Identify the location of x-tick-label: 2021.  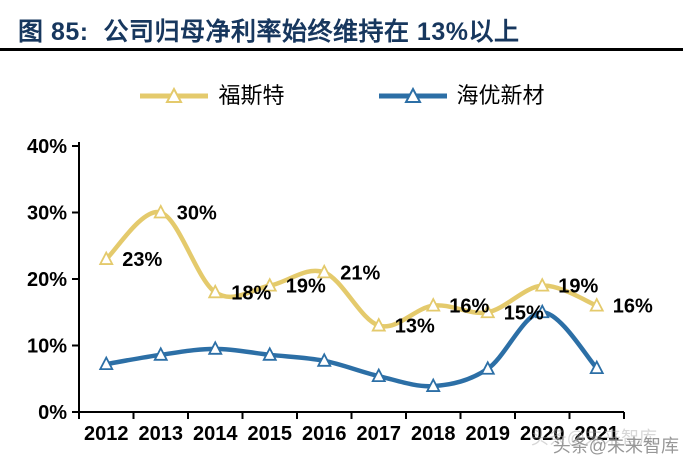
(597, 434).